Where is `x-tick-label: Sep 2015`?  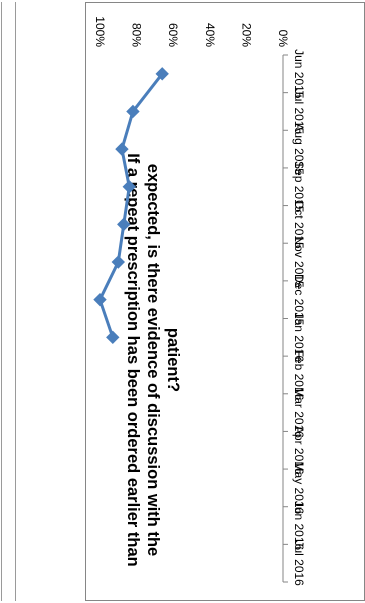
x-tick-label: Sep 2015 is located at coordinates (299, 187).